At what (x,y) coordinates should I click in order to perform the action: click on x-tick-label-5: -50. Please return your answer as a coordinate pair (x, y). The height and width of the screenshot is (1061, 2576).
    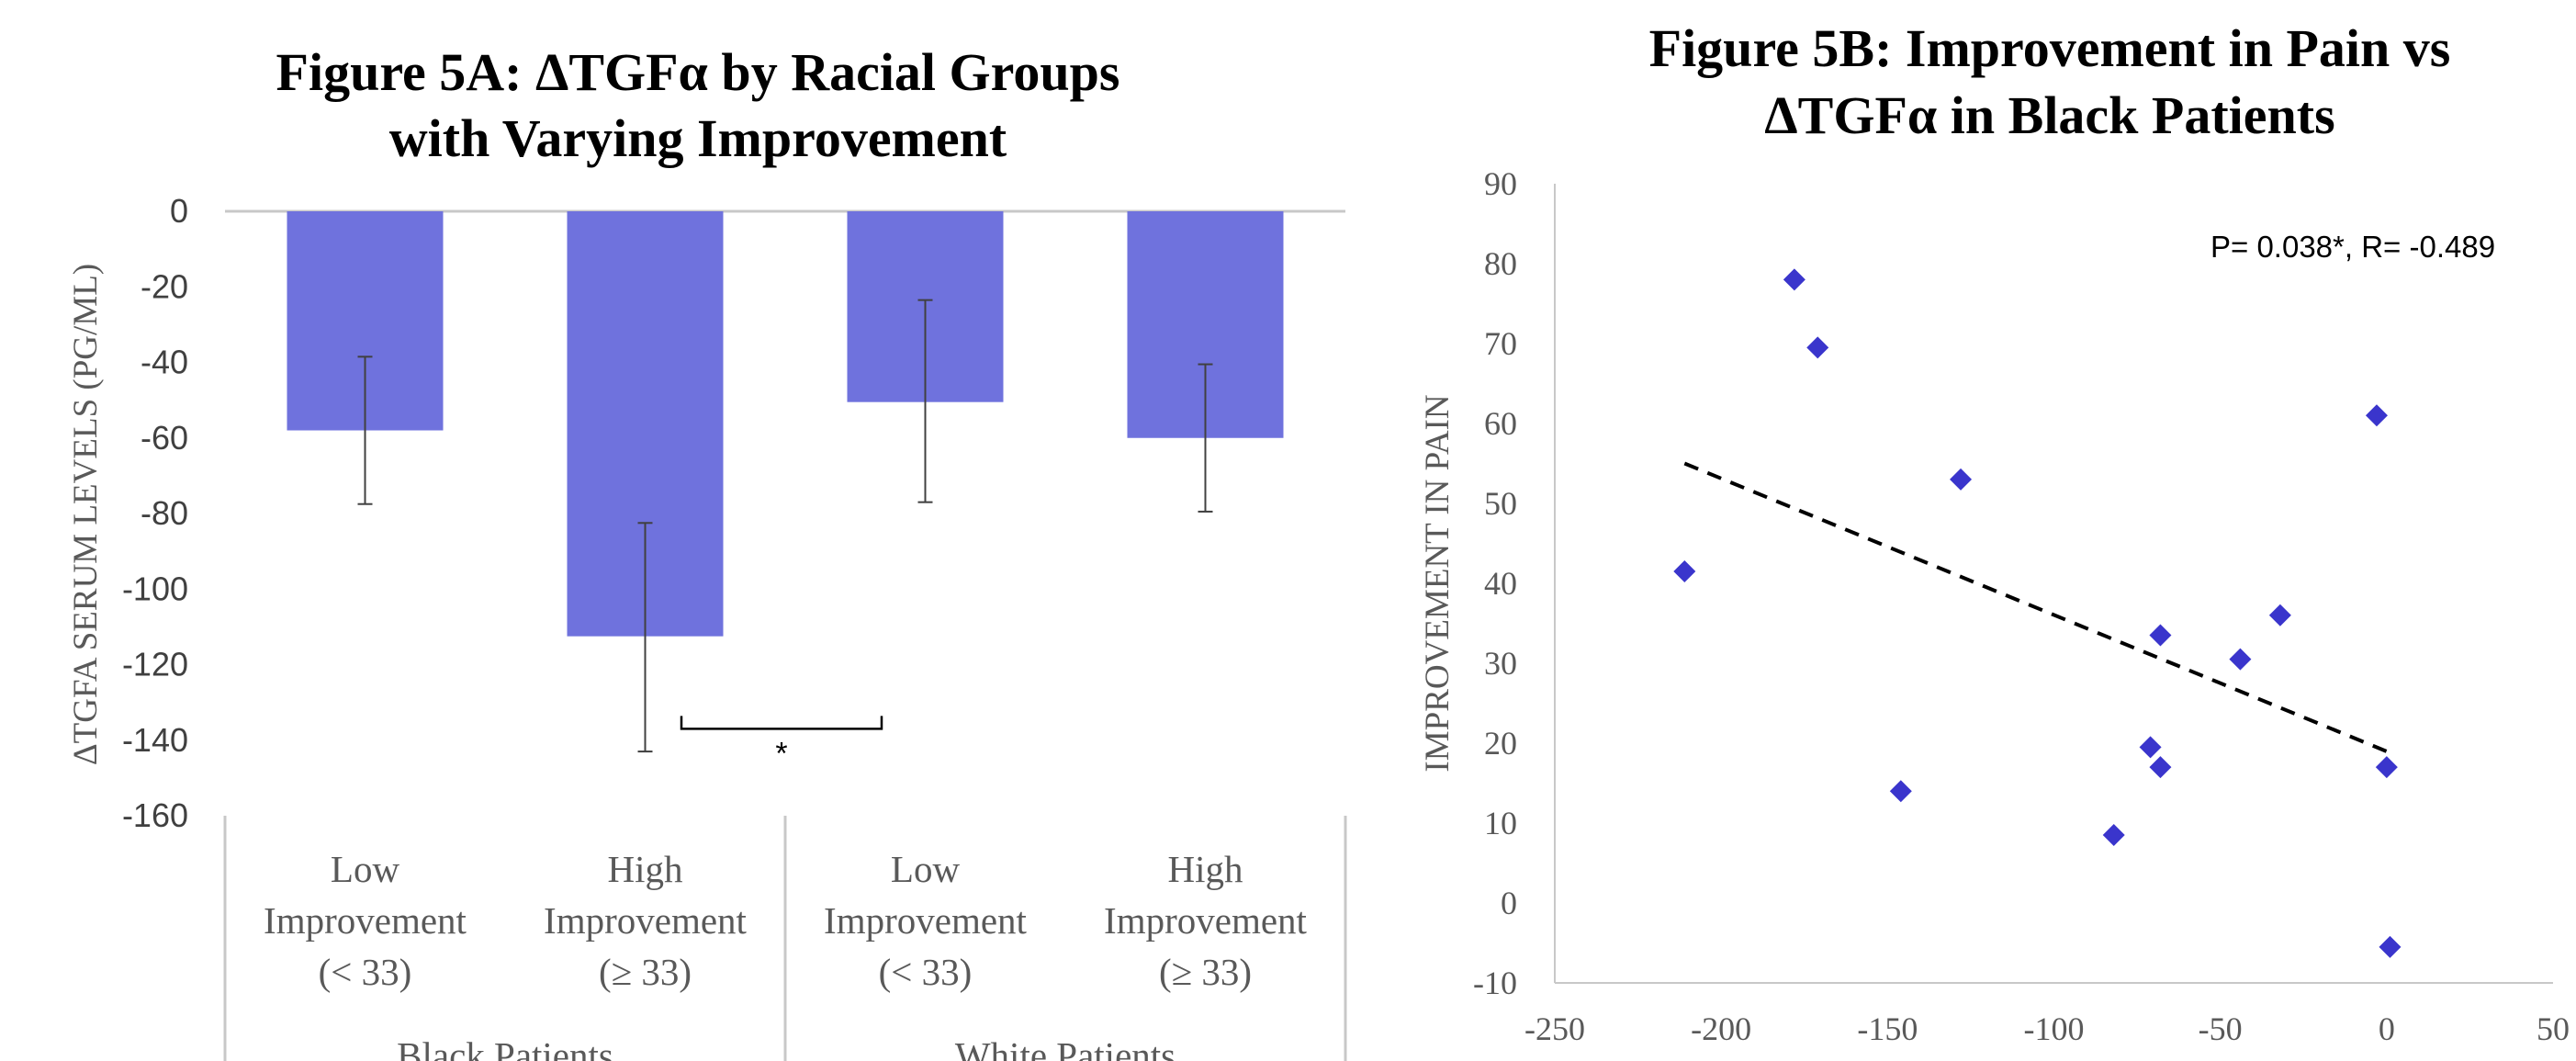
    Looking at the image, I should click on (2221, 1028).